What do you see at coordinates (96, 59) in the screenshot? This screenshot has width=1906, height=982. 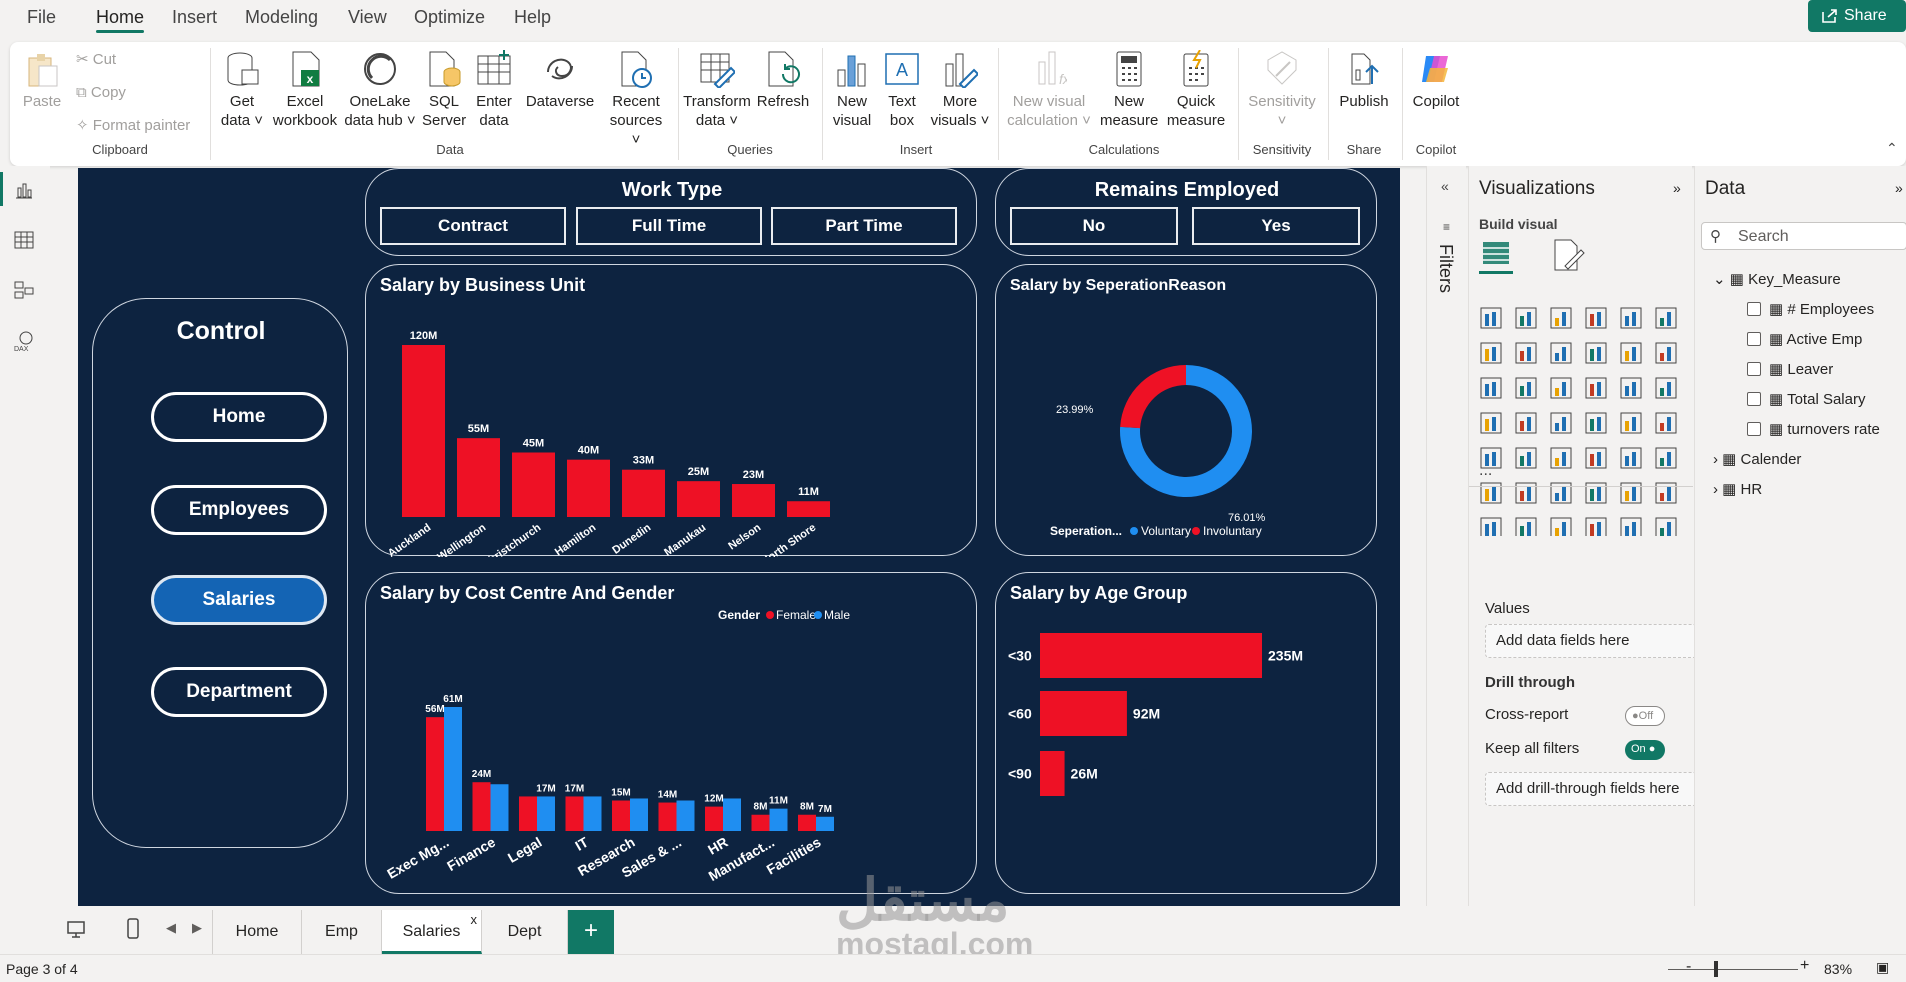 I see `cut-button: ✂ Cut` at bounding box center [96, 59].